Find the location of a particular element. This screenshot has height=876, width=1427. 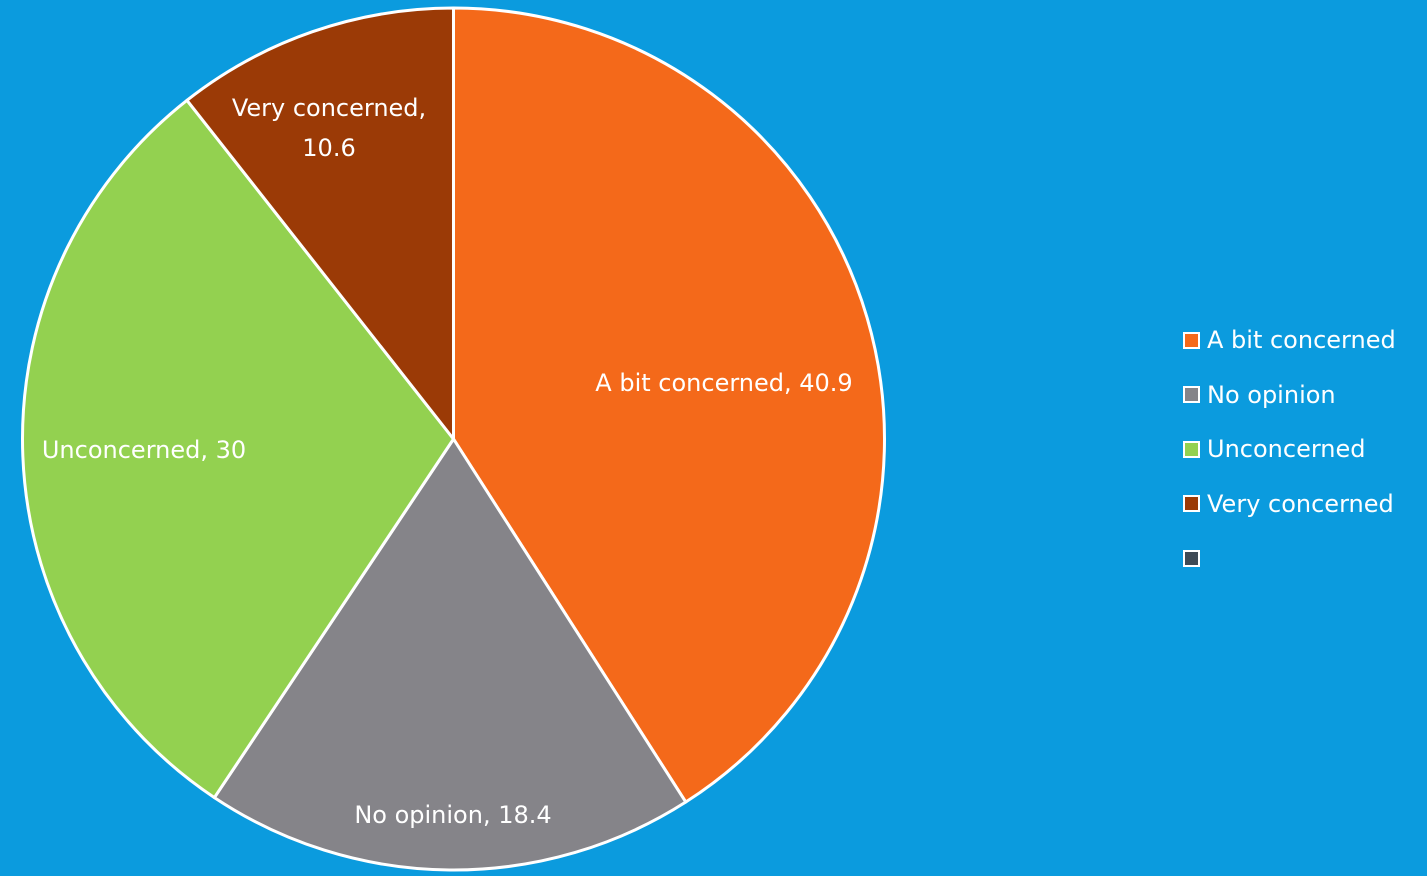

legend-item-no-opinion: No opinion is located at coordinates (1303, 395).